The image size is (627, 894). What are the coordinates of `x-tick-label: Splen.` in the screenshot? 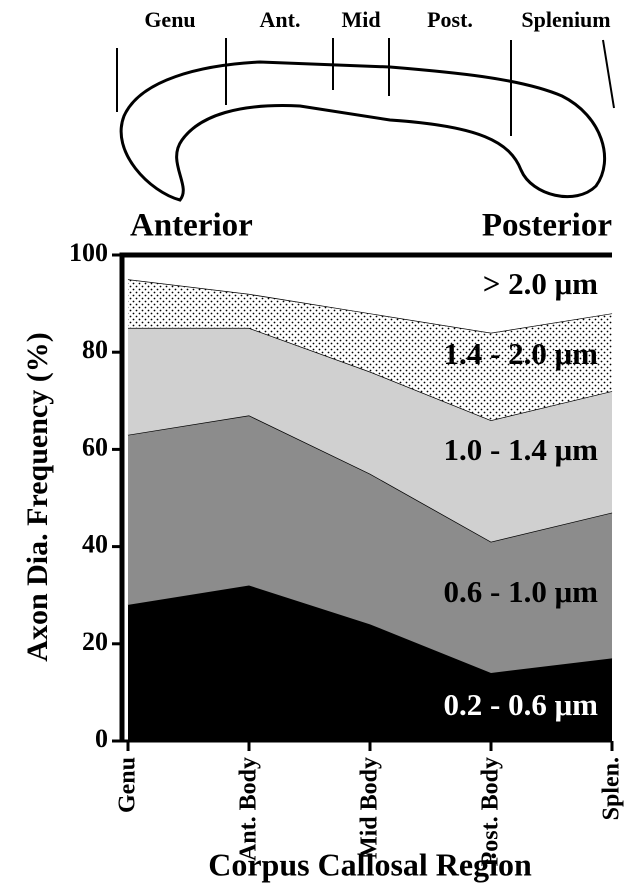 It's located at (611, 789).